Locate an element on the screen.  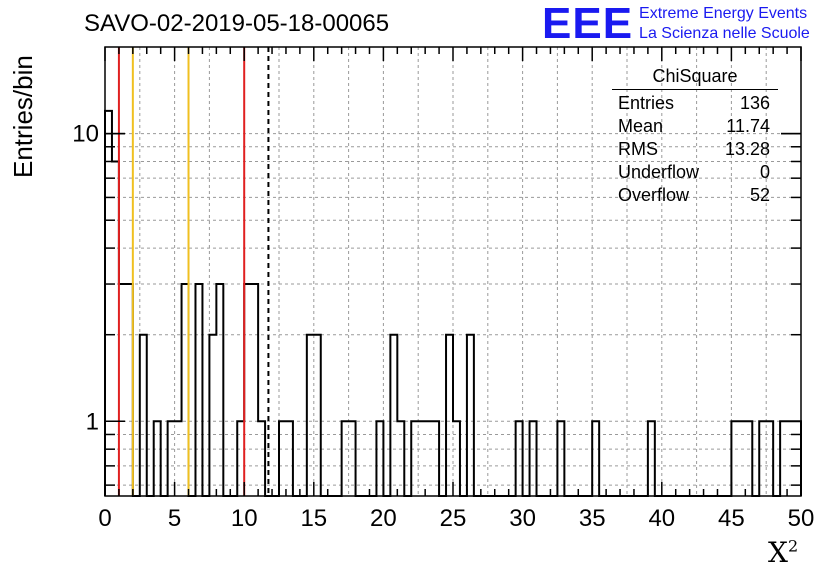
stats-value: 136 is located at coordinates (754, 103).